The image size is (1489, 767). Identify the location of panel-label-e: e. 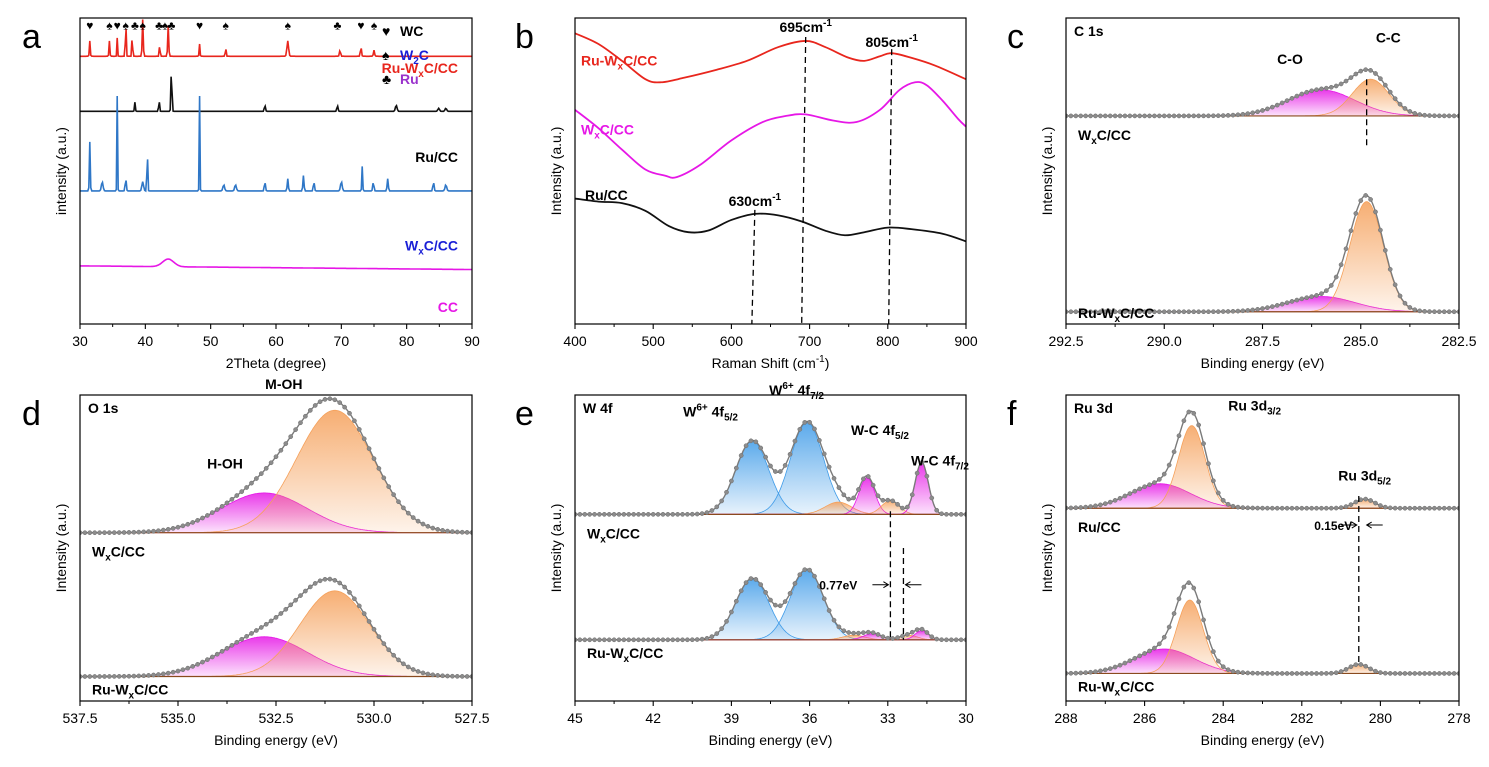
(524, 414).